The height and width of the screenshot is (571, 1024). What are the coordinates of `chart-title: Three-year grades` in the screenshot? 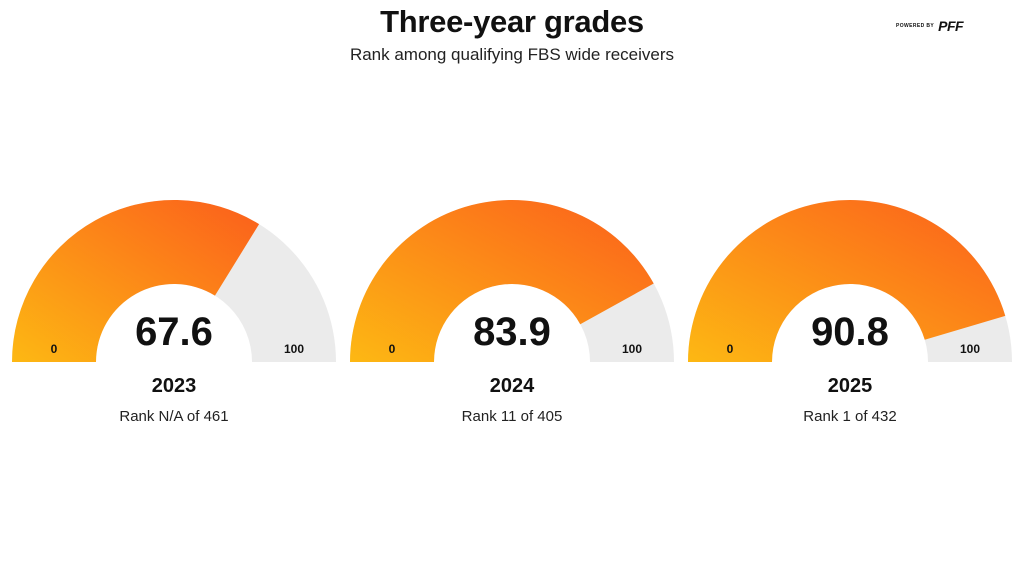 It's located at (512, 21).